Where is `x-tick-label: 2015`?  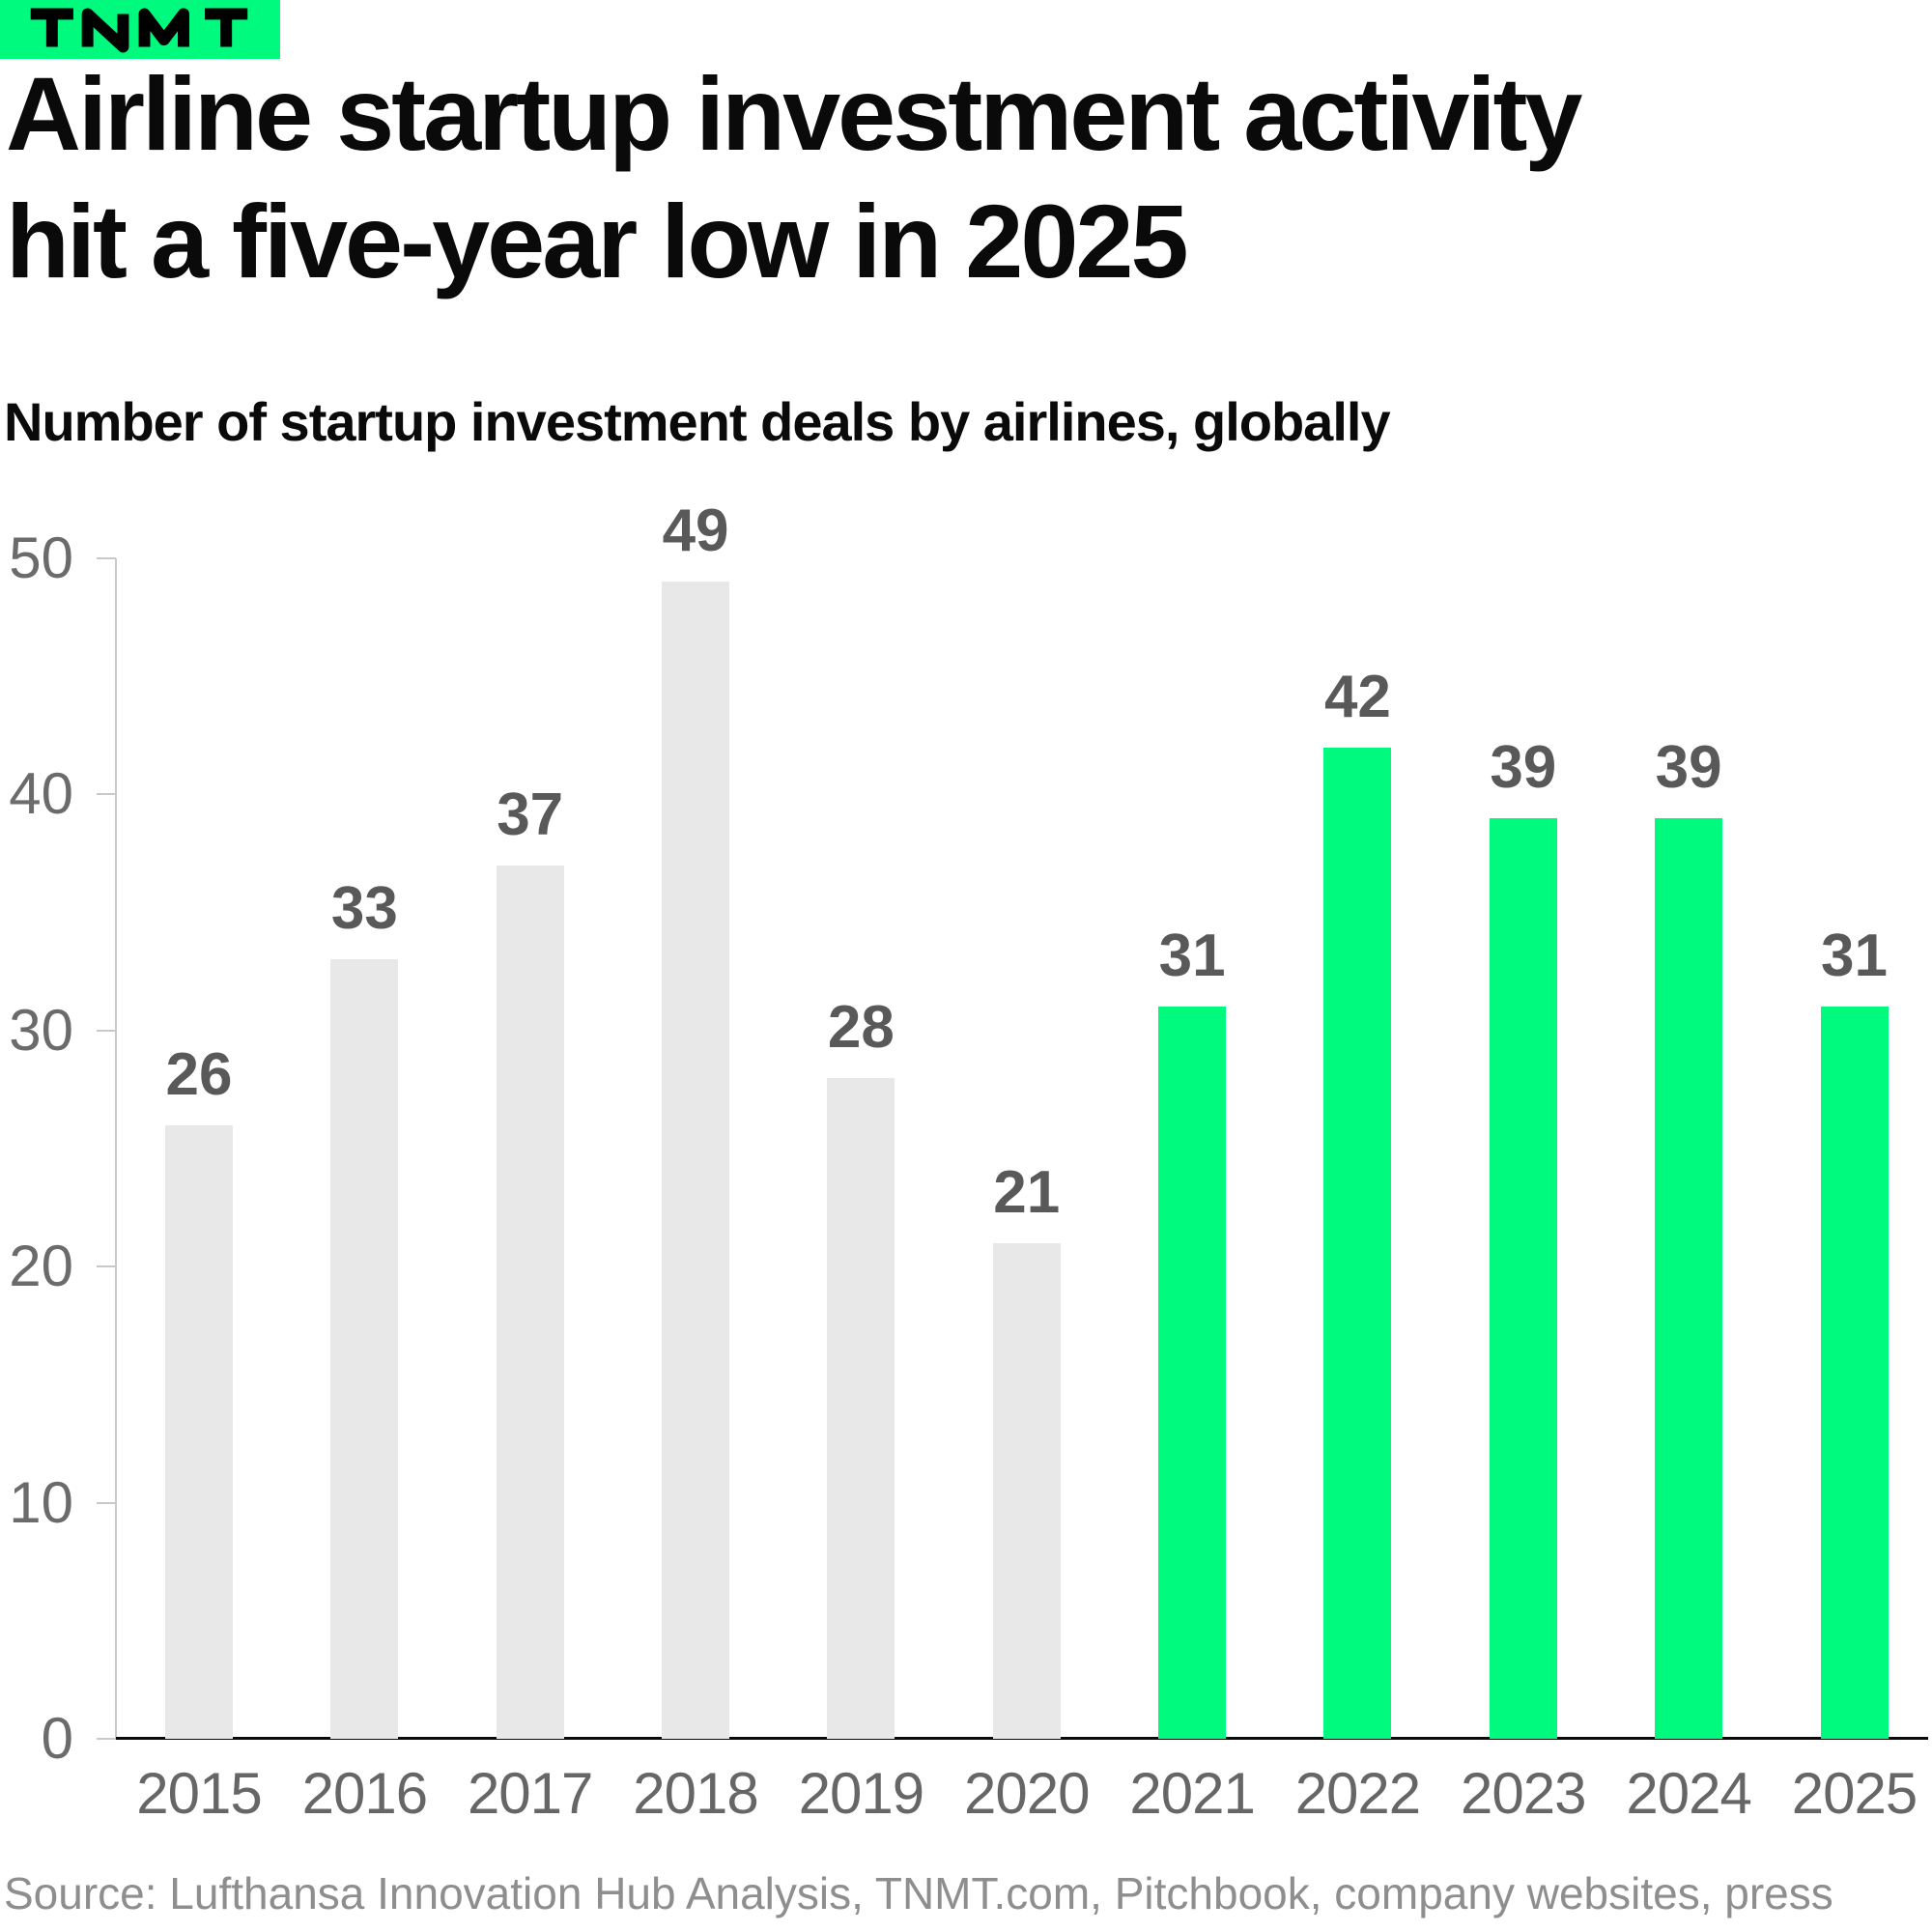
x-tick-label: 2015 is located at coordinates (199, 1793).